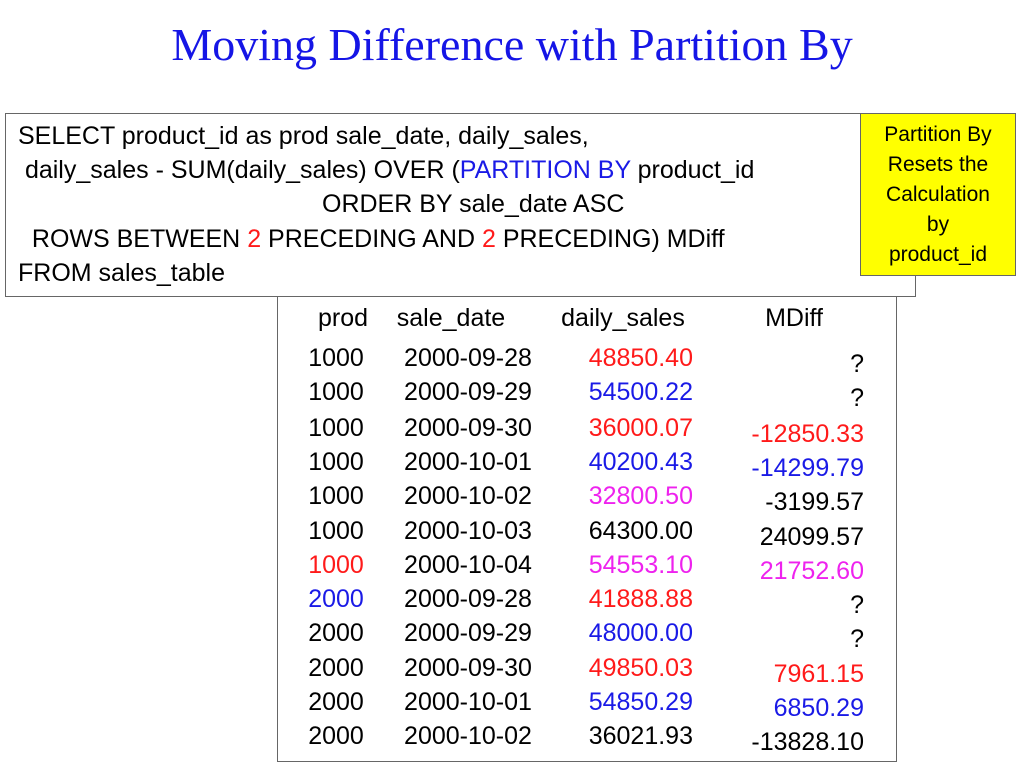 Image resolution: width=1024 pixels, height=770 pixels. What do you see at coordinates (610, 239) in the screenshot?
I see `sql-text: PRECEDING) MDiff` at bounding box center [610, 239].